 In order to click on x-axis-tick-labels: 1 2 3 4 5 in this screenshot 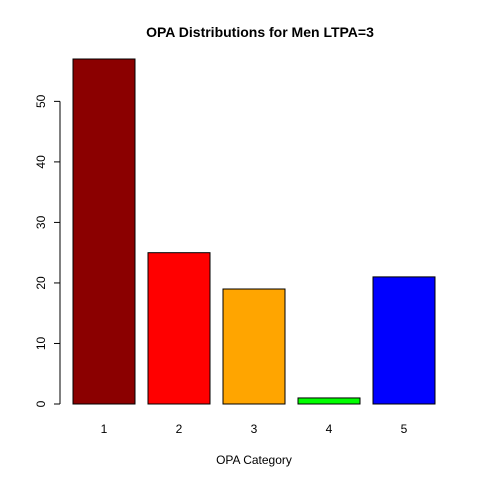, I will do `click(254, 429)`.